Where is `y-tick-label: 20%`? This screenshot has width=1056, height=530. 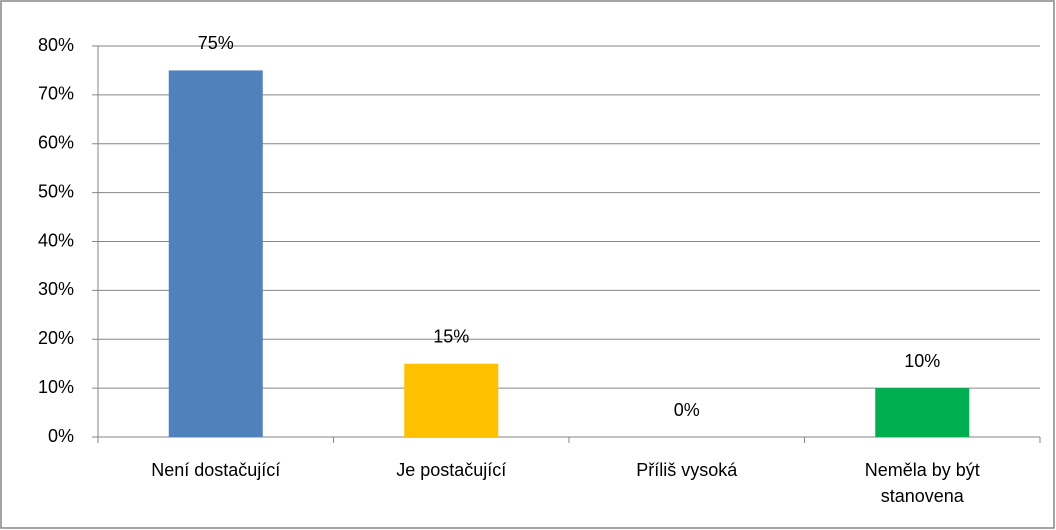
y-tick-label: 20% is located at coordinates (56, 338).